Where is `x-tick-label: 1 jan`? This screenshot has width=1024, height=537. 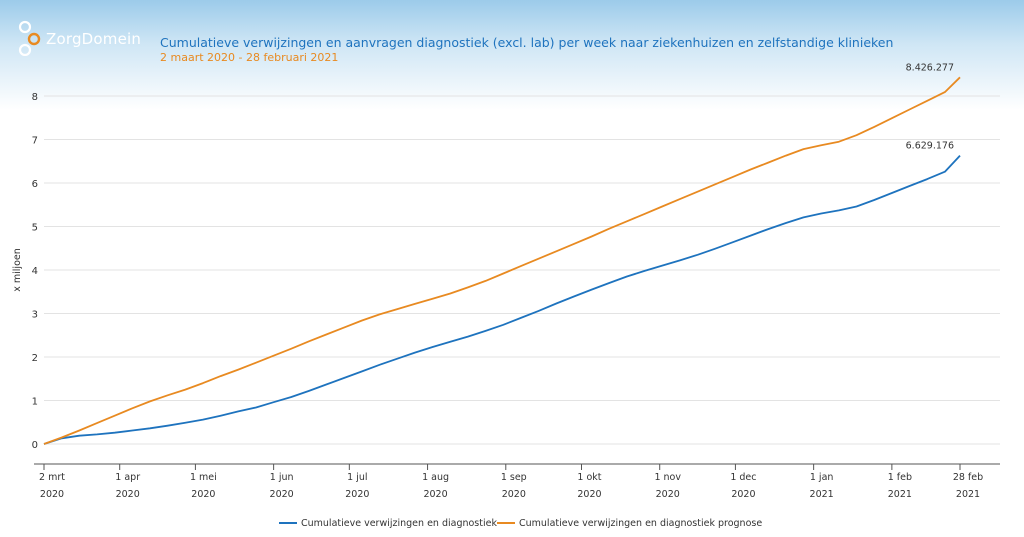 x-tick-label: 1 jan is located at coordinates (822, 477).